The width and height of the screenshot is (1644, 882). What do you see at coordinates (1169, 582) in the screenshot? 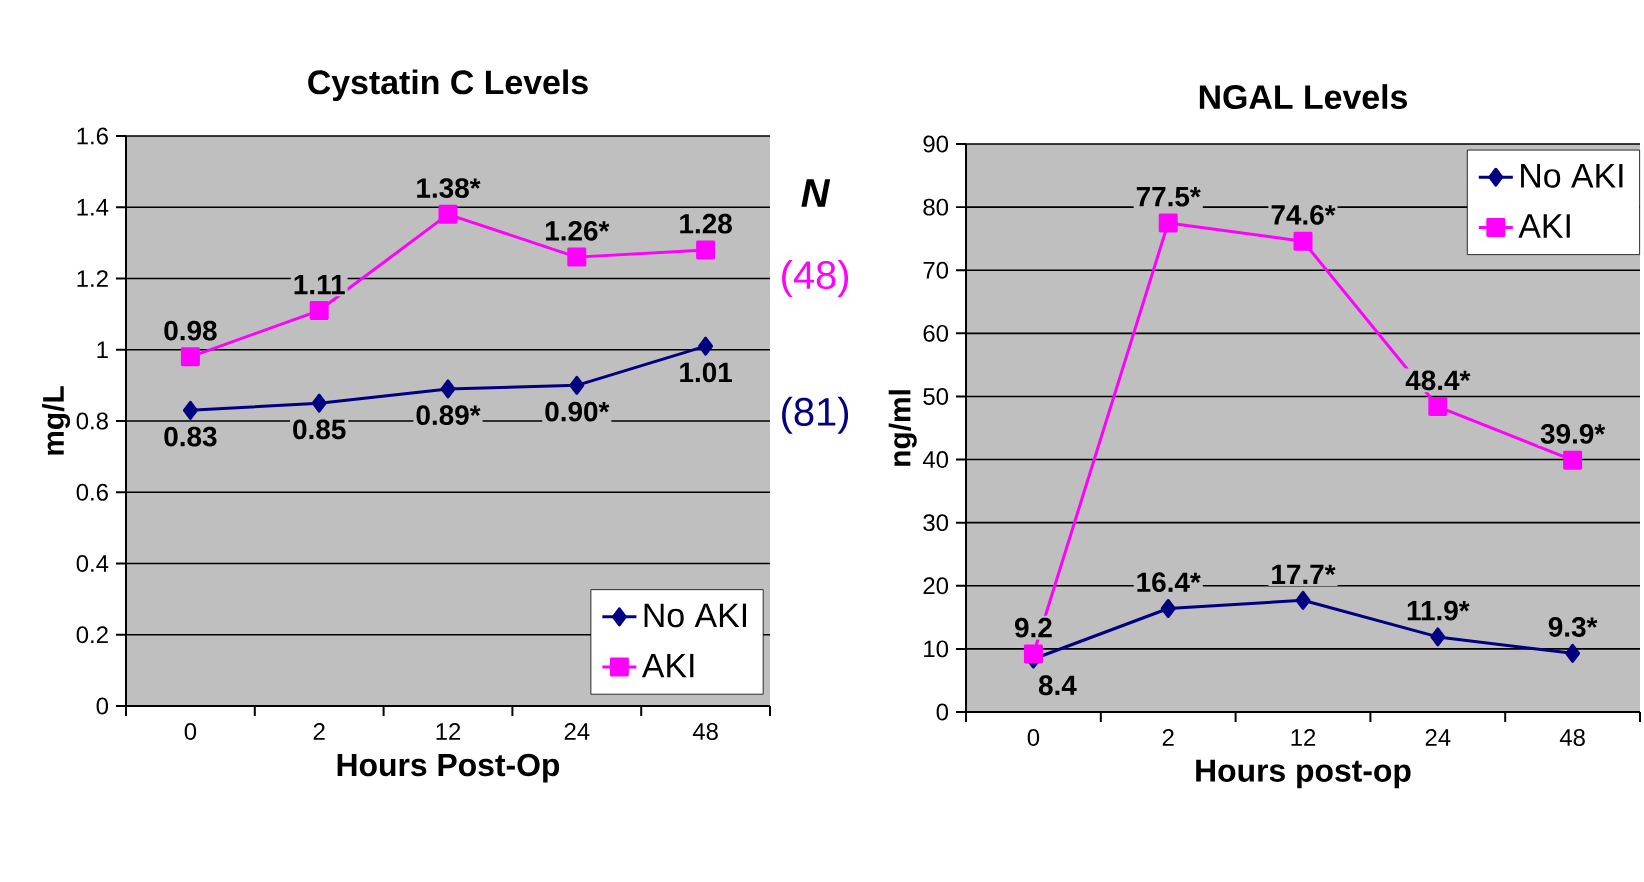
I see `data-label: 16.4*` at bounding box center [1169, 582].